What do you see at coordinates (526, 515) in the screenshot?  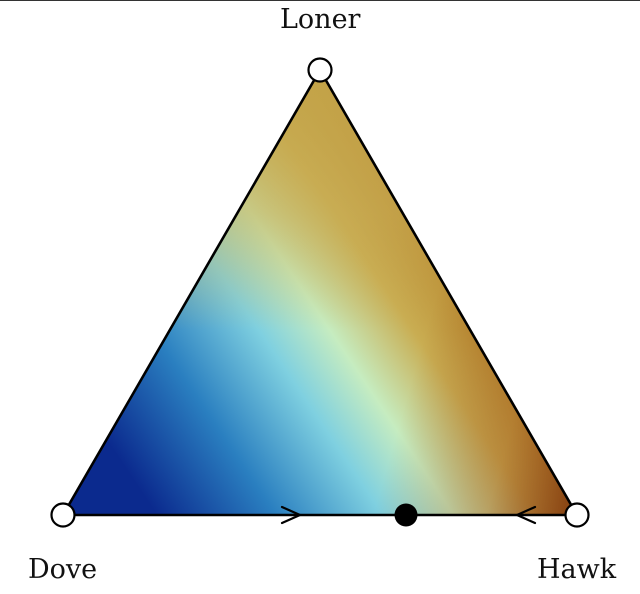 I see `flow-arrow-left` at bounding box center [526, 515].